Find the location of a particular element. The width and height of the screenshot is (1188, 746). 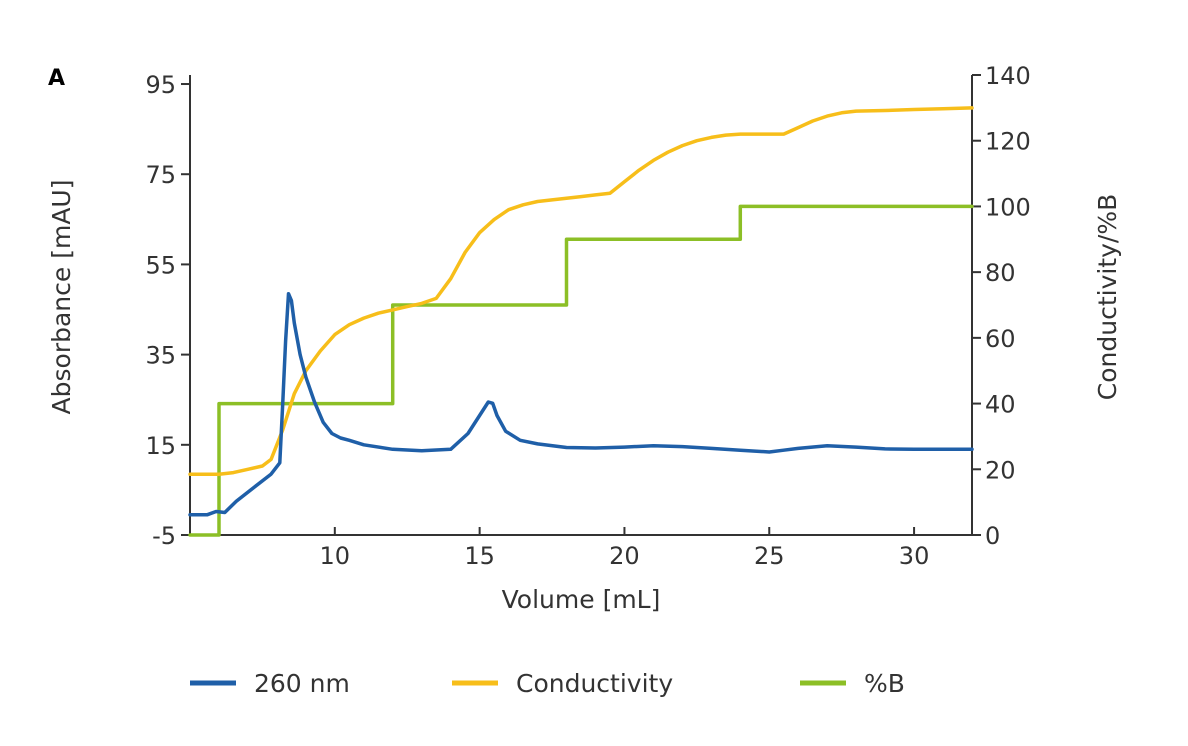

y-tick-label: 55 is located at coordinates (160, 265).